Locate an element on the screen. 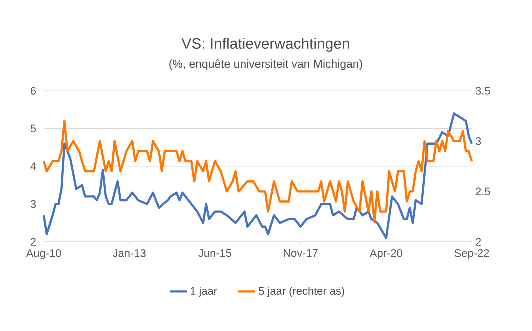 This screenshot has height=331, width=532. x-tick-label: Nov-17 is located at coordinates (301, 254).